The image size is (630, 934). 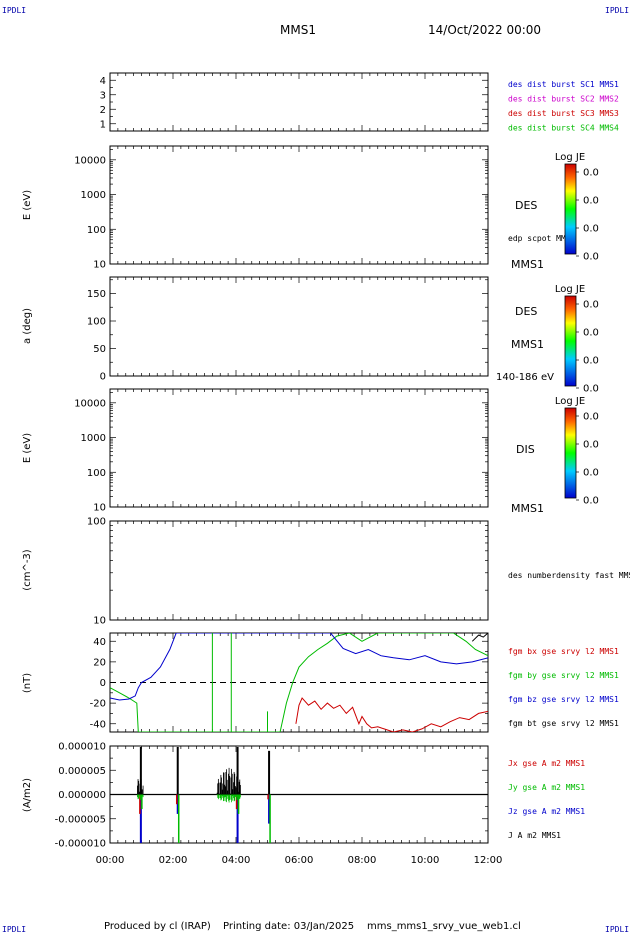 I want to click on y-tick-label-1: 100, so click(x=96, y=230).